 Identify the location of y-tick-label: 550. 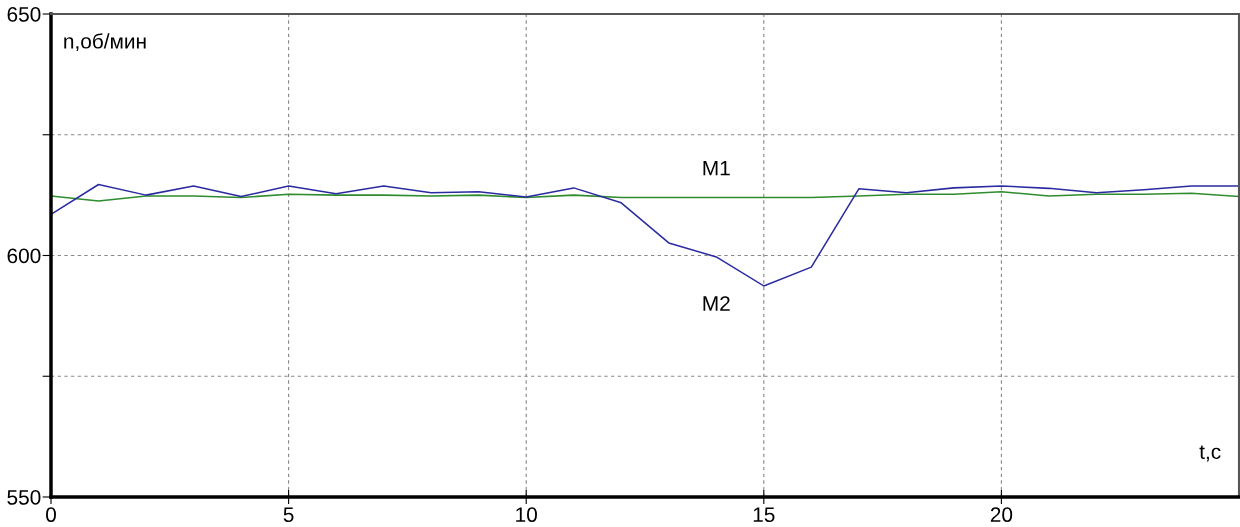
(24, 497).